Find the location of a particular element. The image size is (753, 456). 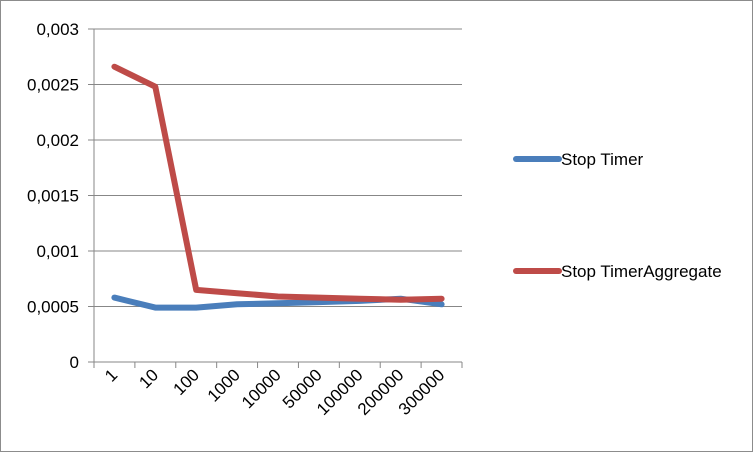

y-tick-label: 0,0025 is located at coordinates (53, 85).